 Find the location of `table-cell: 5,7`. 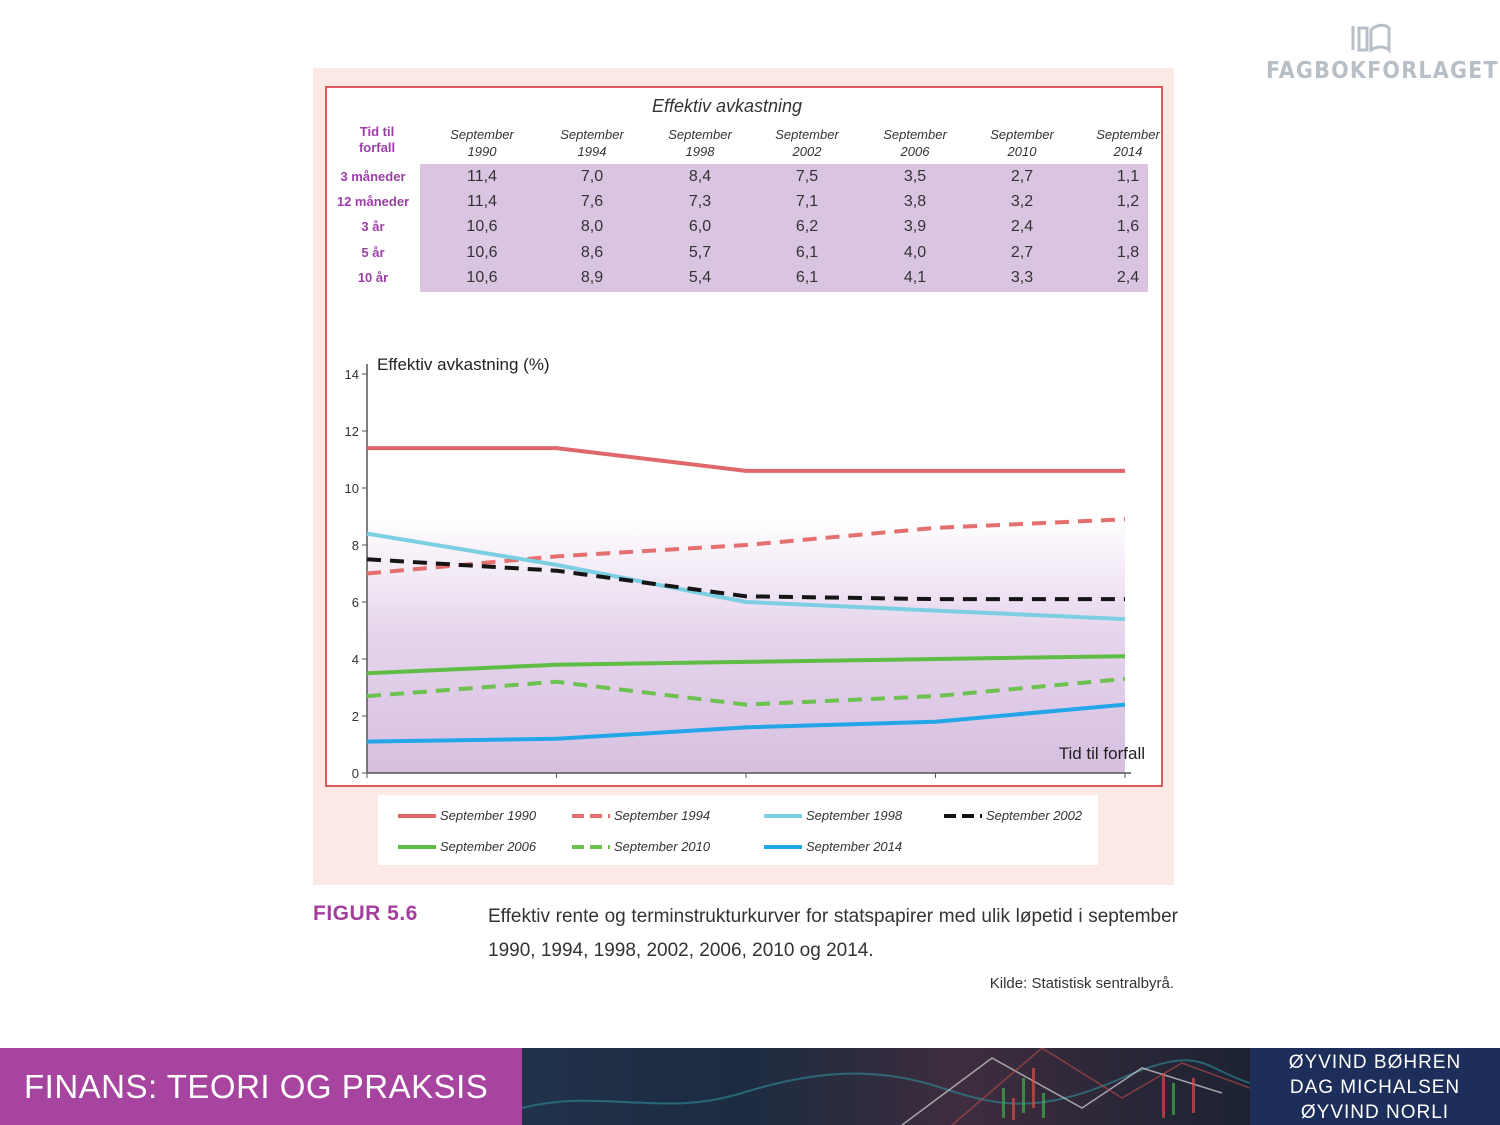

table-cell: 5,7 is located at coordinates (700, 252).